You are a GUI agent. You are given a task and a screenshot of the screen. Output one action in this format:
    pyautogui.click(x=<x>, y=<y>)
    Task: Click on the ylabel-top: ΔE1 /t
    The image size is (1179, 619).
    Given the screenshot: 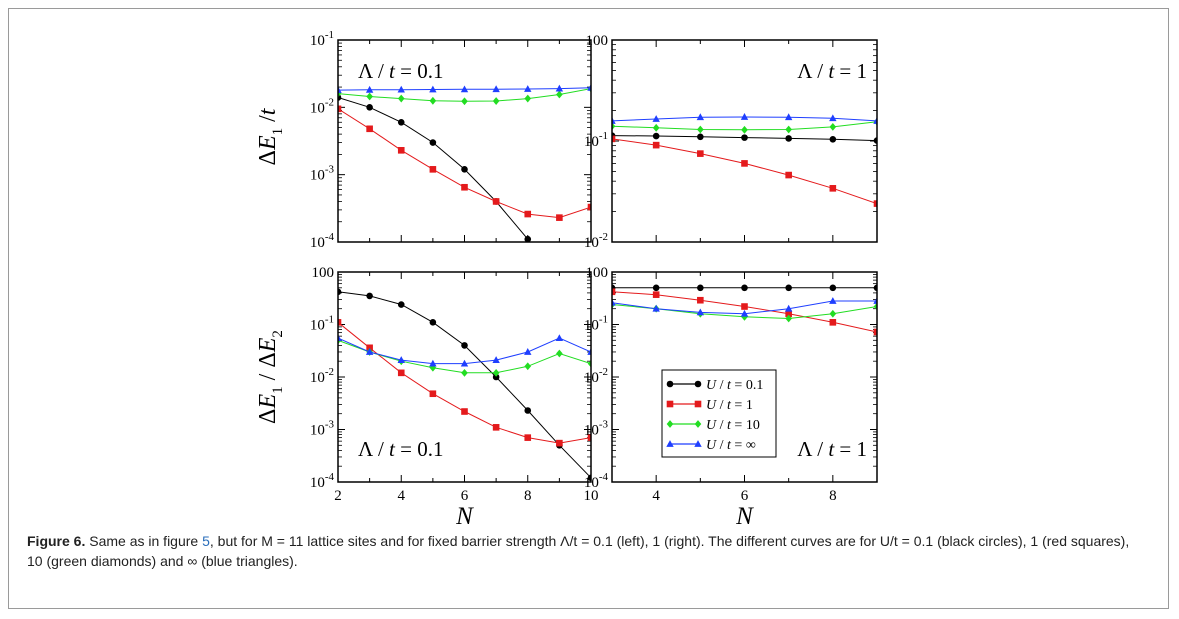 What is the action you would take?
    pyautogui.click(x=270, y=136)
    